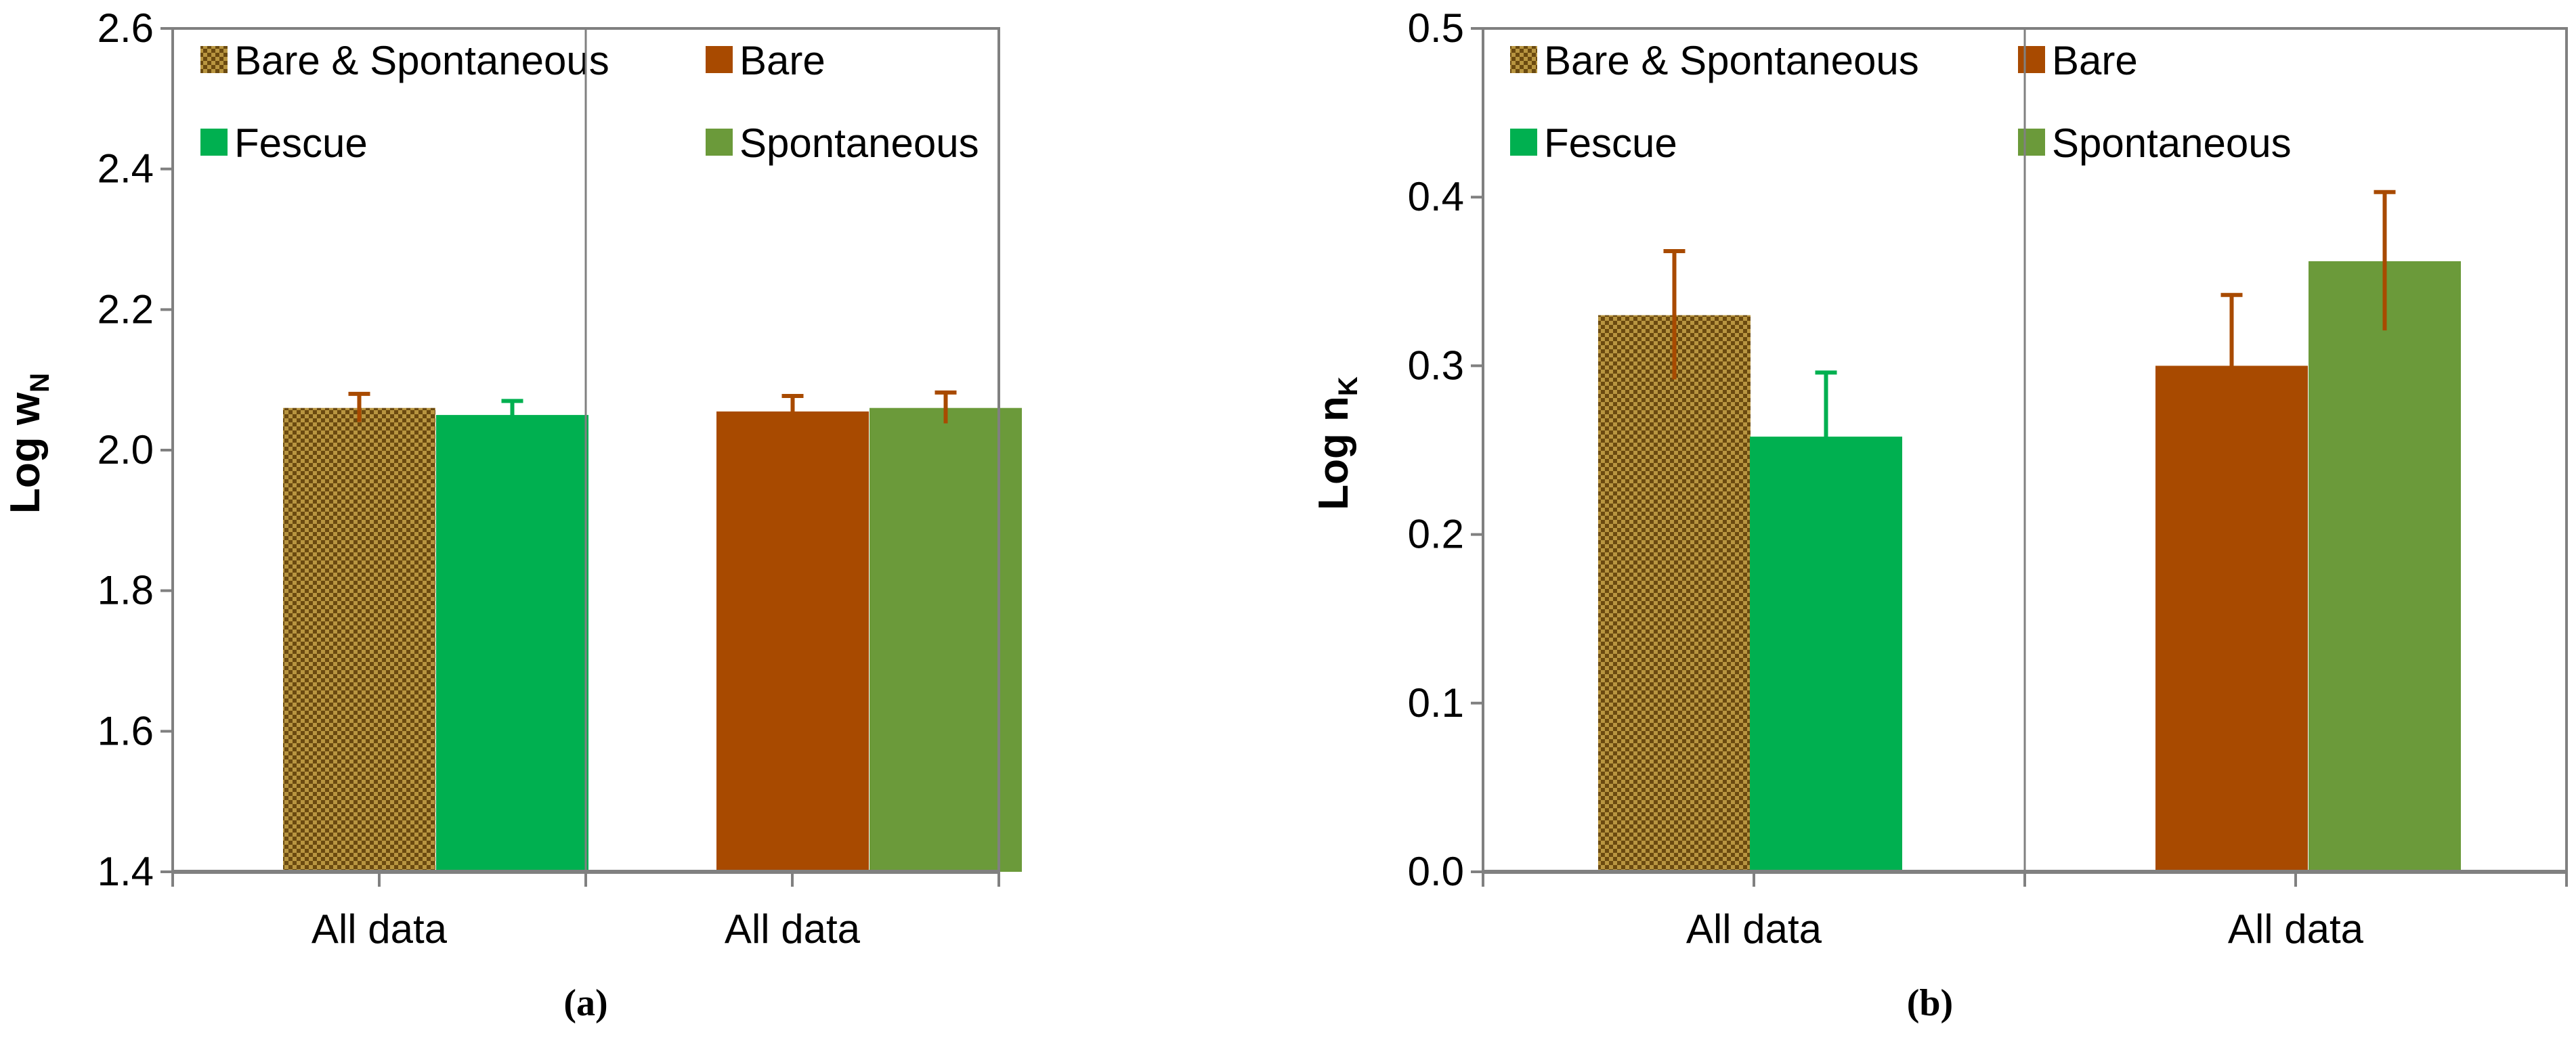 The width and height of the screenshot is (2576, 1039). What do you see at coordinates (1436, 28) in the screenshot?
I see `y-tick-label: 0.5` at bounding box center [1436, 28].